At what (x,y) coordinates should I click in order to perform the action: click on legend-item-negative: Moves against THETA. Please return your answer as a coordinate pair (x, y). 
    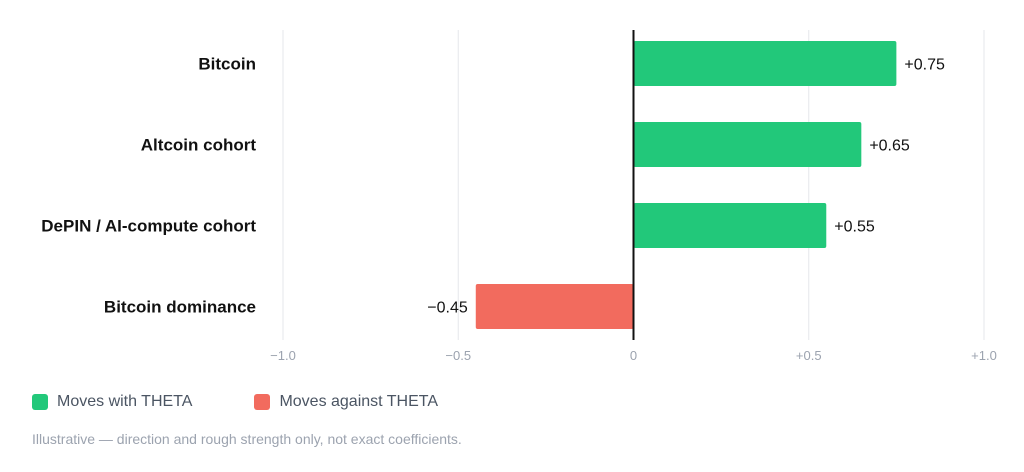
    Looking at the image, I should click on (346, 402).